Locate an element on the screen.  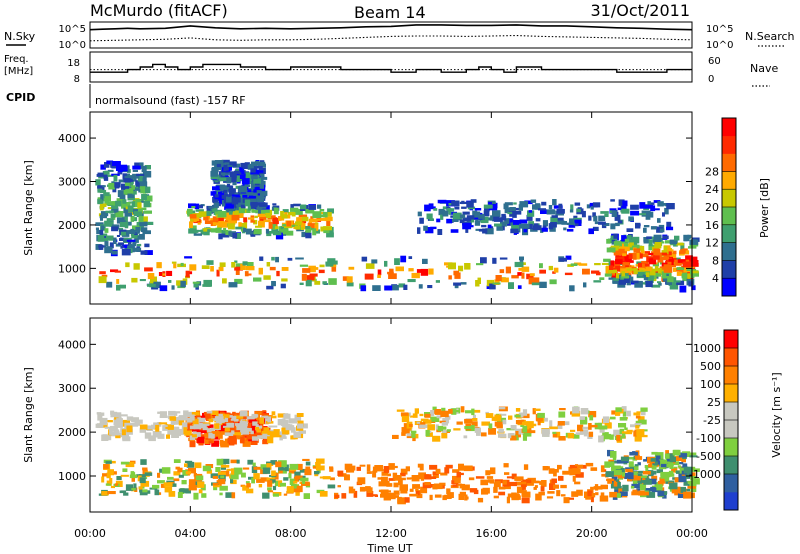
velocity-colorbar-label: 100 is located at coordinates (710, 384).